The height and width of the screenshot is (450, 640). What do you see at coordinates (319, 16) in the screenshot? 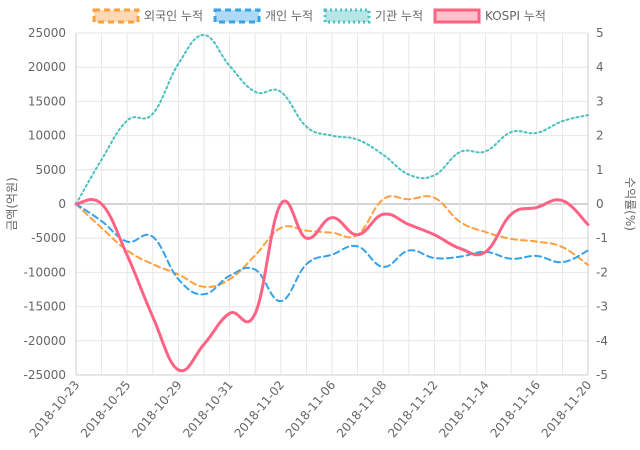
I see `legend: 외국인 누적 개인 누적 기관 누적 KOSPI 누적` at bounding box center [319, 16].